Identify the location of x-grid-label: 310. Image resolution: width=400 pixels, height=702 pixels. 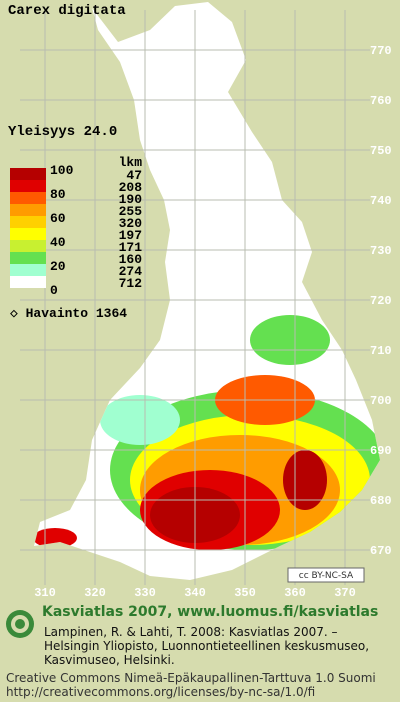
(45, 593).